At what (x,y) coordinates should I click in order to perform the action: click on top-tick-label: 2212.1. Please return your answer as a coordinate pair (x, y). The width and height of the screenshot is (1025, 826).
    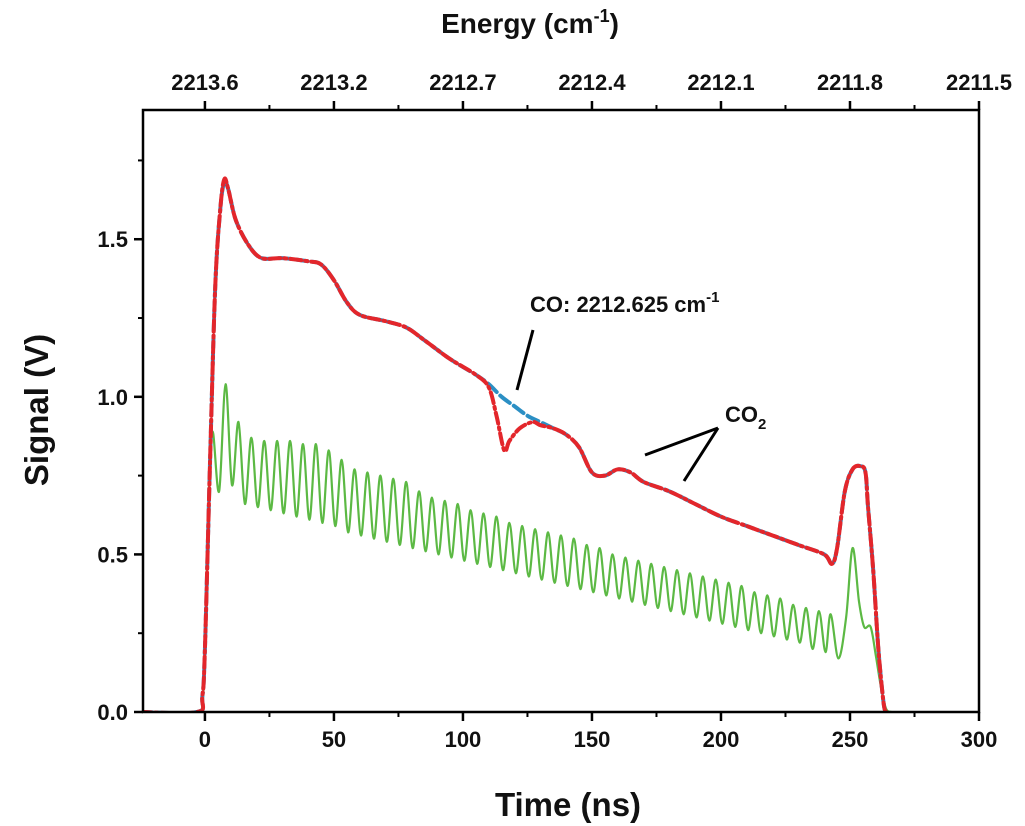
    Looking at the image, I should click on (720, 82).